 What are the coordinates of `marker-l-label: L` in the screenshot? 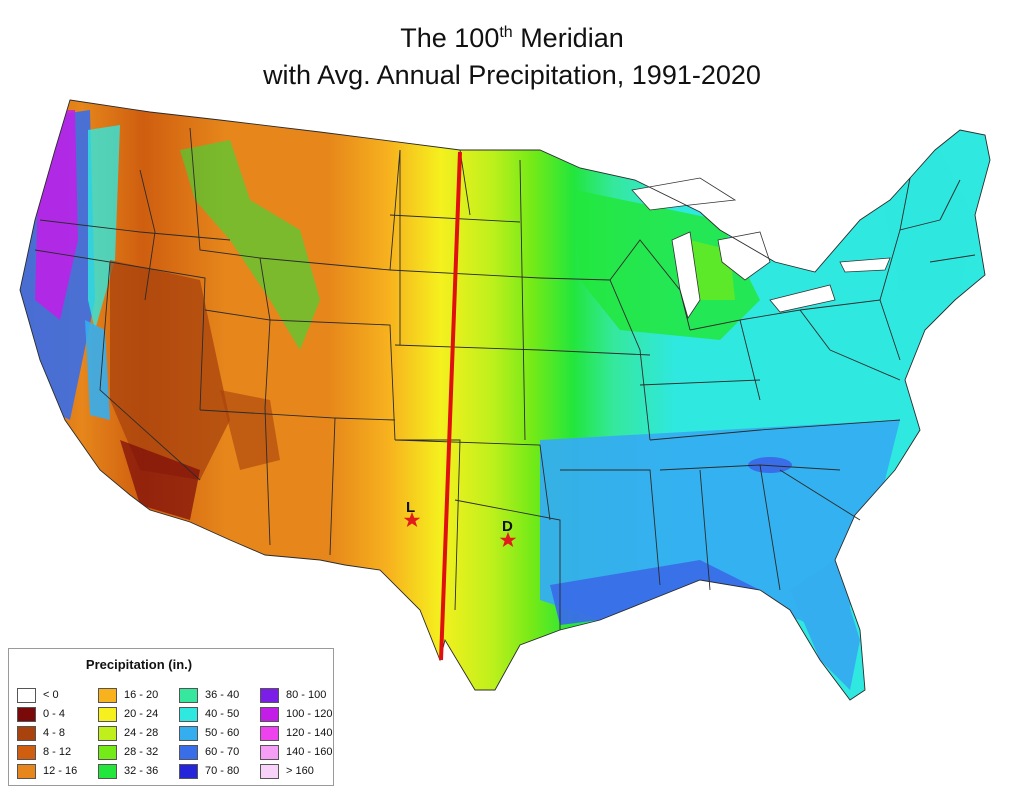 It's located at (410, 507).